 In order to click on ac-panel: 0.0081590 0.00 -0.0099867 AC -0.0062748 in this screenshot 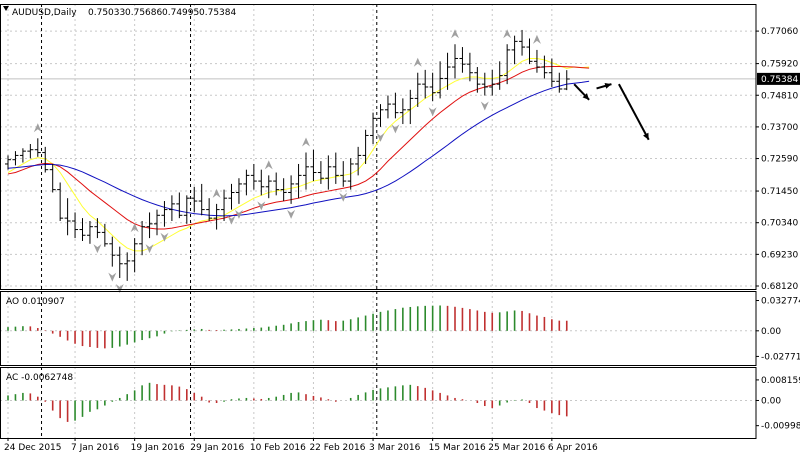, I will do `click(400, 402)`.